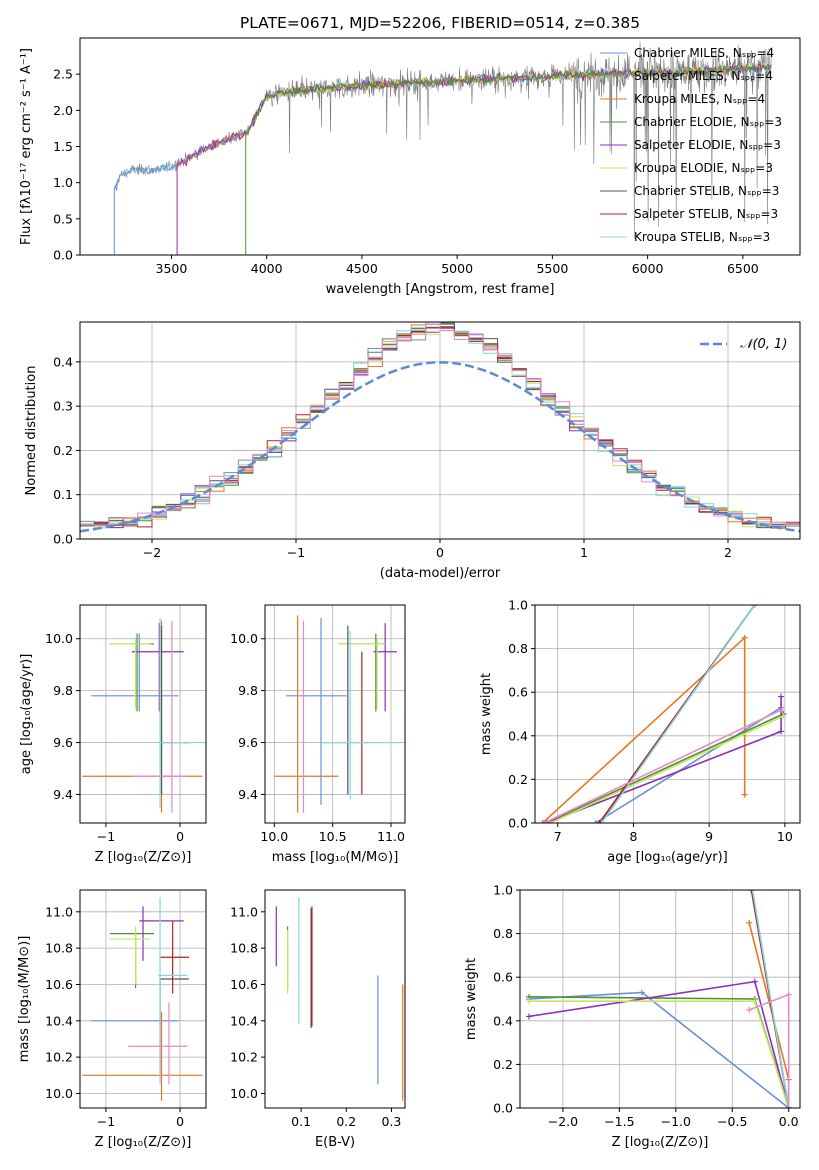 Image resolution: width=819 pixels, height=1170 pixels. What do you see at coordinates (59, 948) in the screenshot?
I see `y-tick-label: 10.8` at bounding box center [59, 948].